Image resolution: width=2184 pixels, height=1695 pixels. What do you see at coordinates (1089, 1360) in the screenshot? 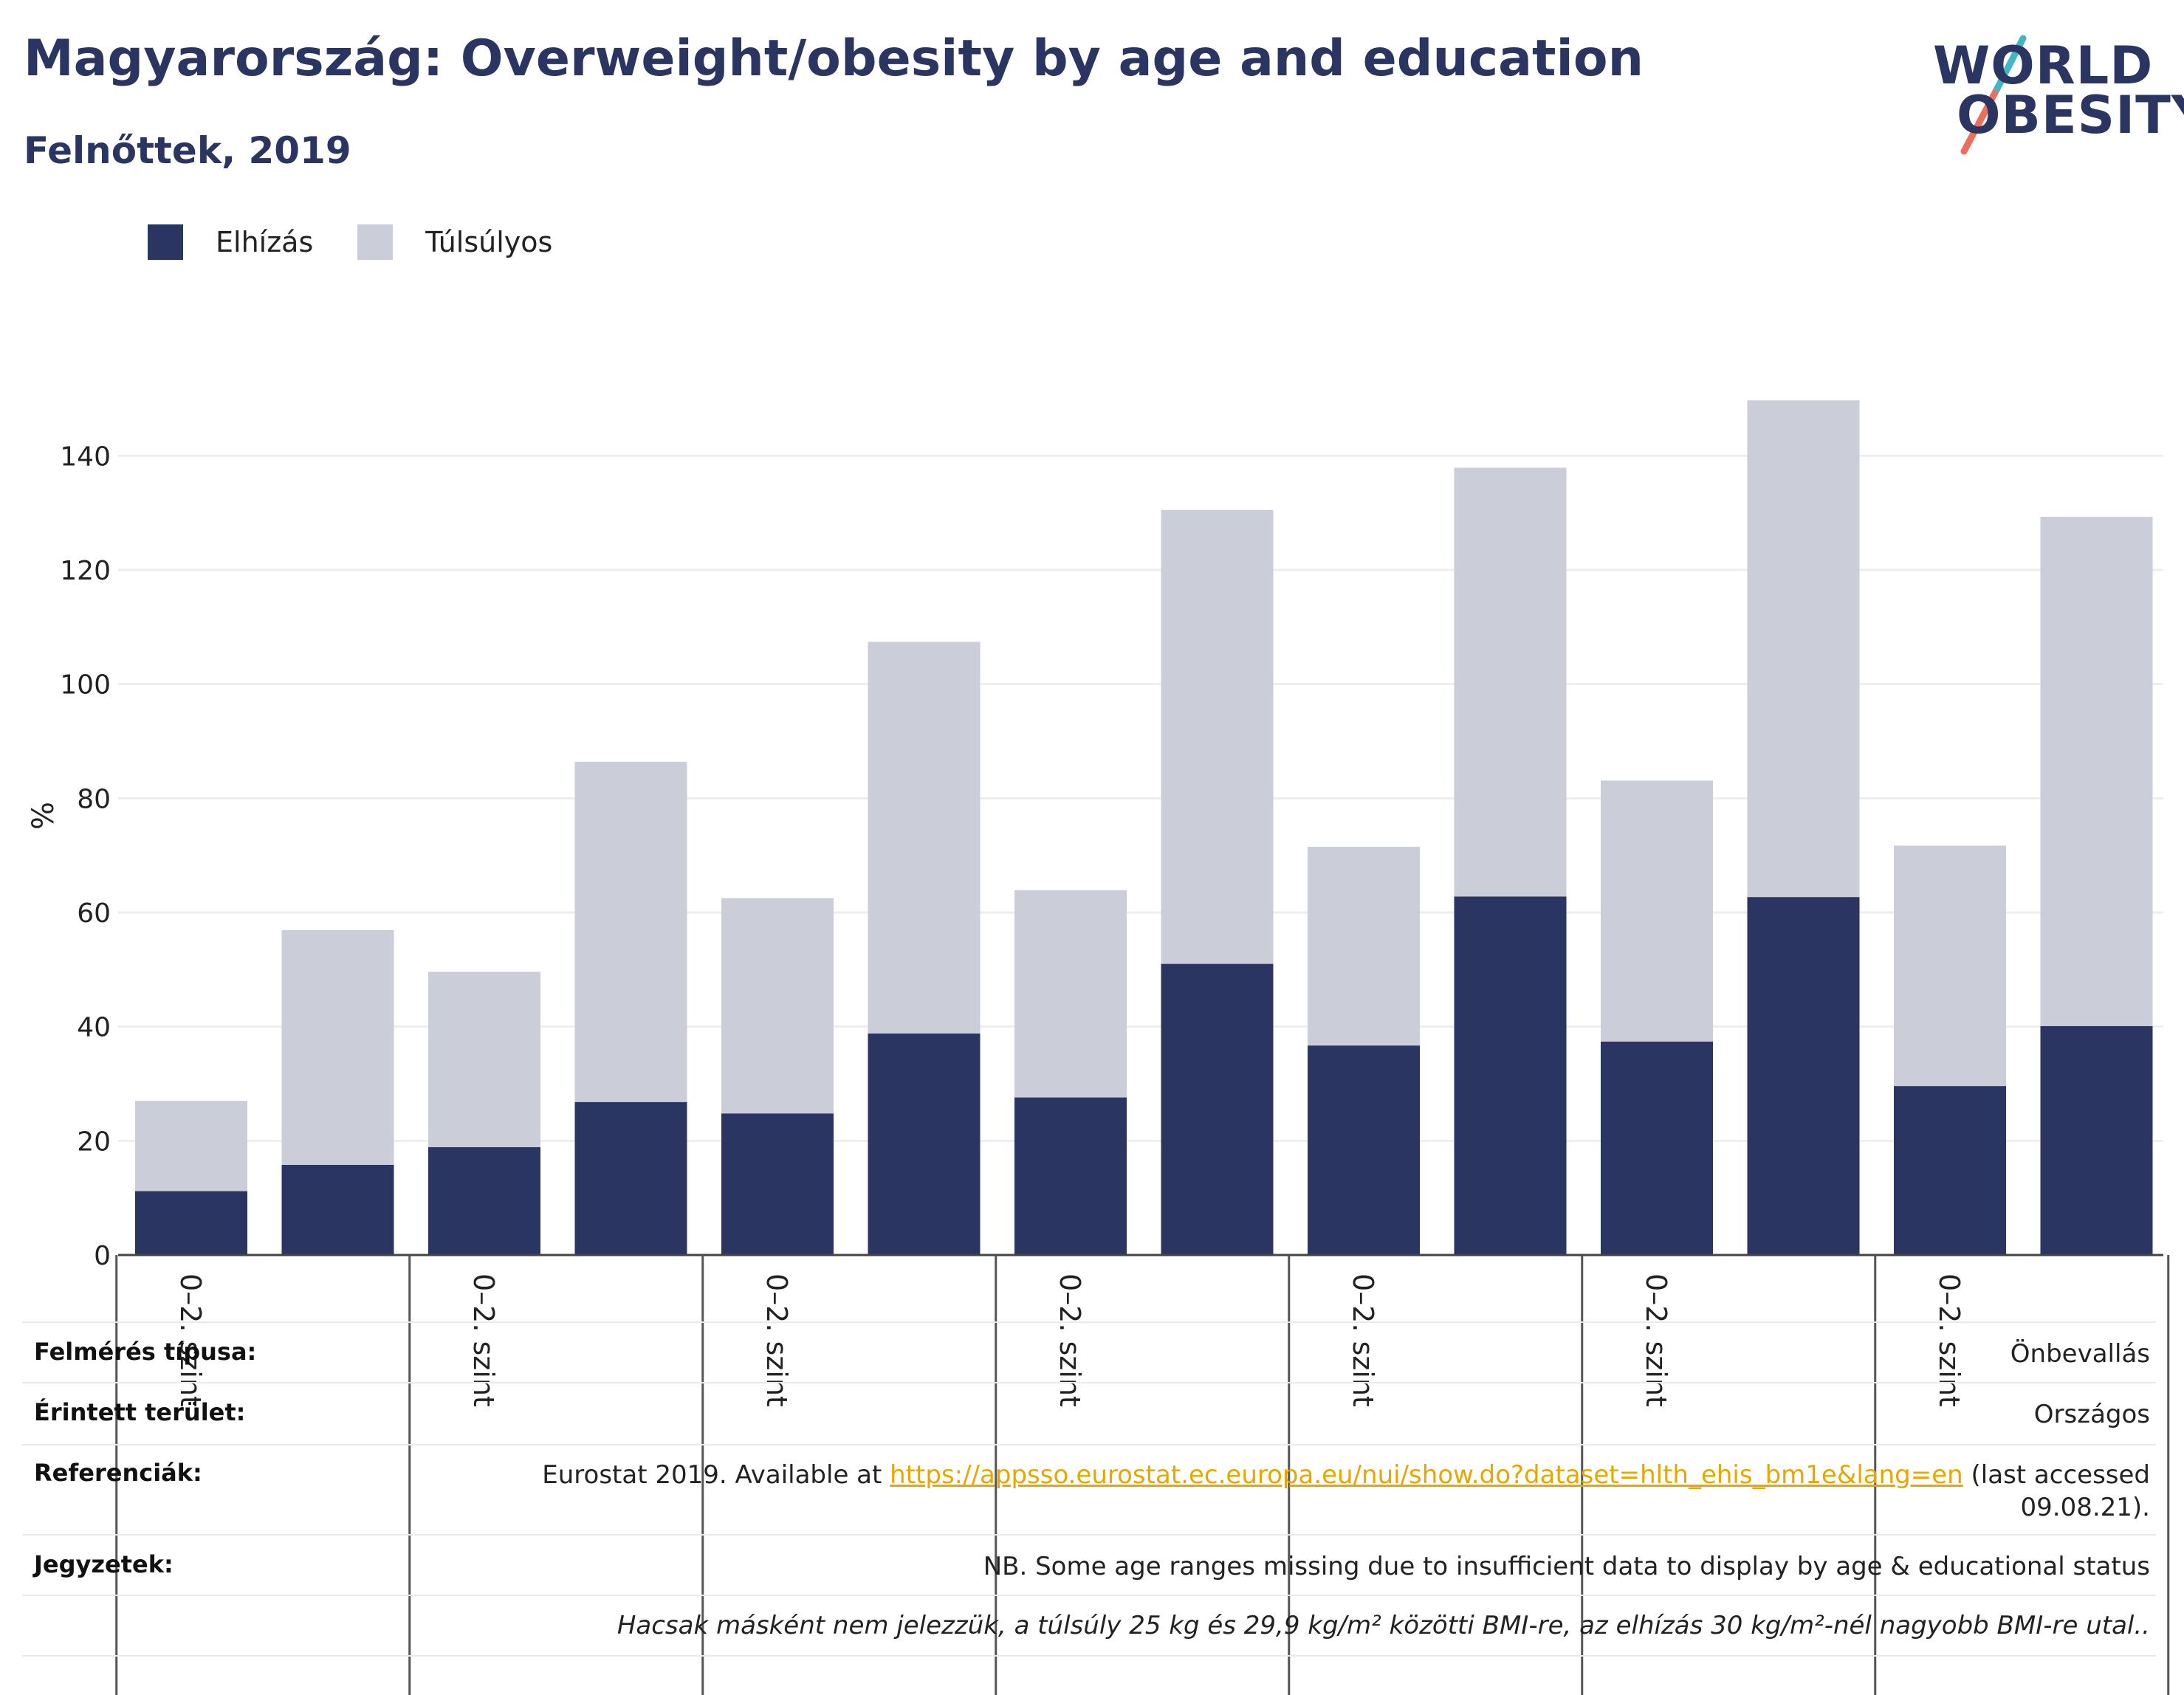
I see `footer-row-survey-type: Felmérés típusa: Önbevallás` at bounding box center [1089, 1360].